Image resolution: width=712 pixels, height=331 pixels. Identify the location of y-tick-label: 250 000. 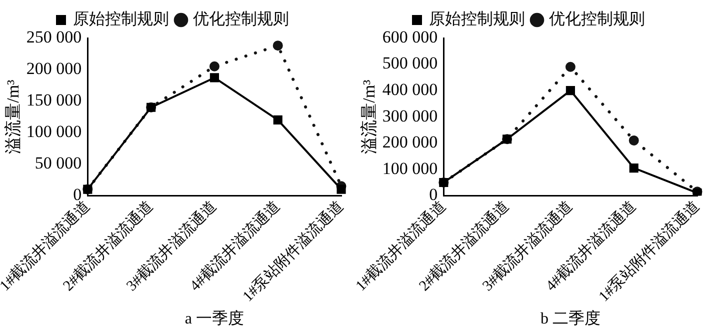
(54, 36).